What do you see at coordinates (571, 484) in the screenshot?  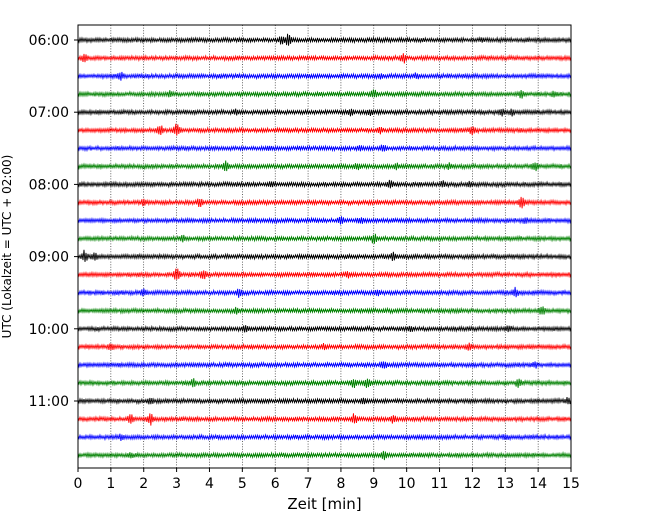 I see `x-tick-label-15: 15` at bounding box center [571, 484].